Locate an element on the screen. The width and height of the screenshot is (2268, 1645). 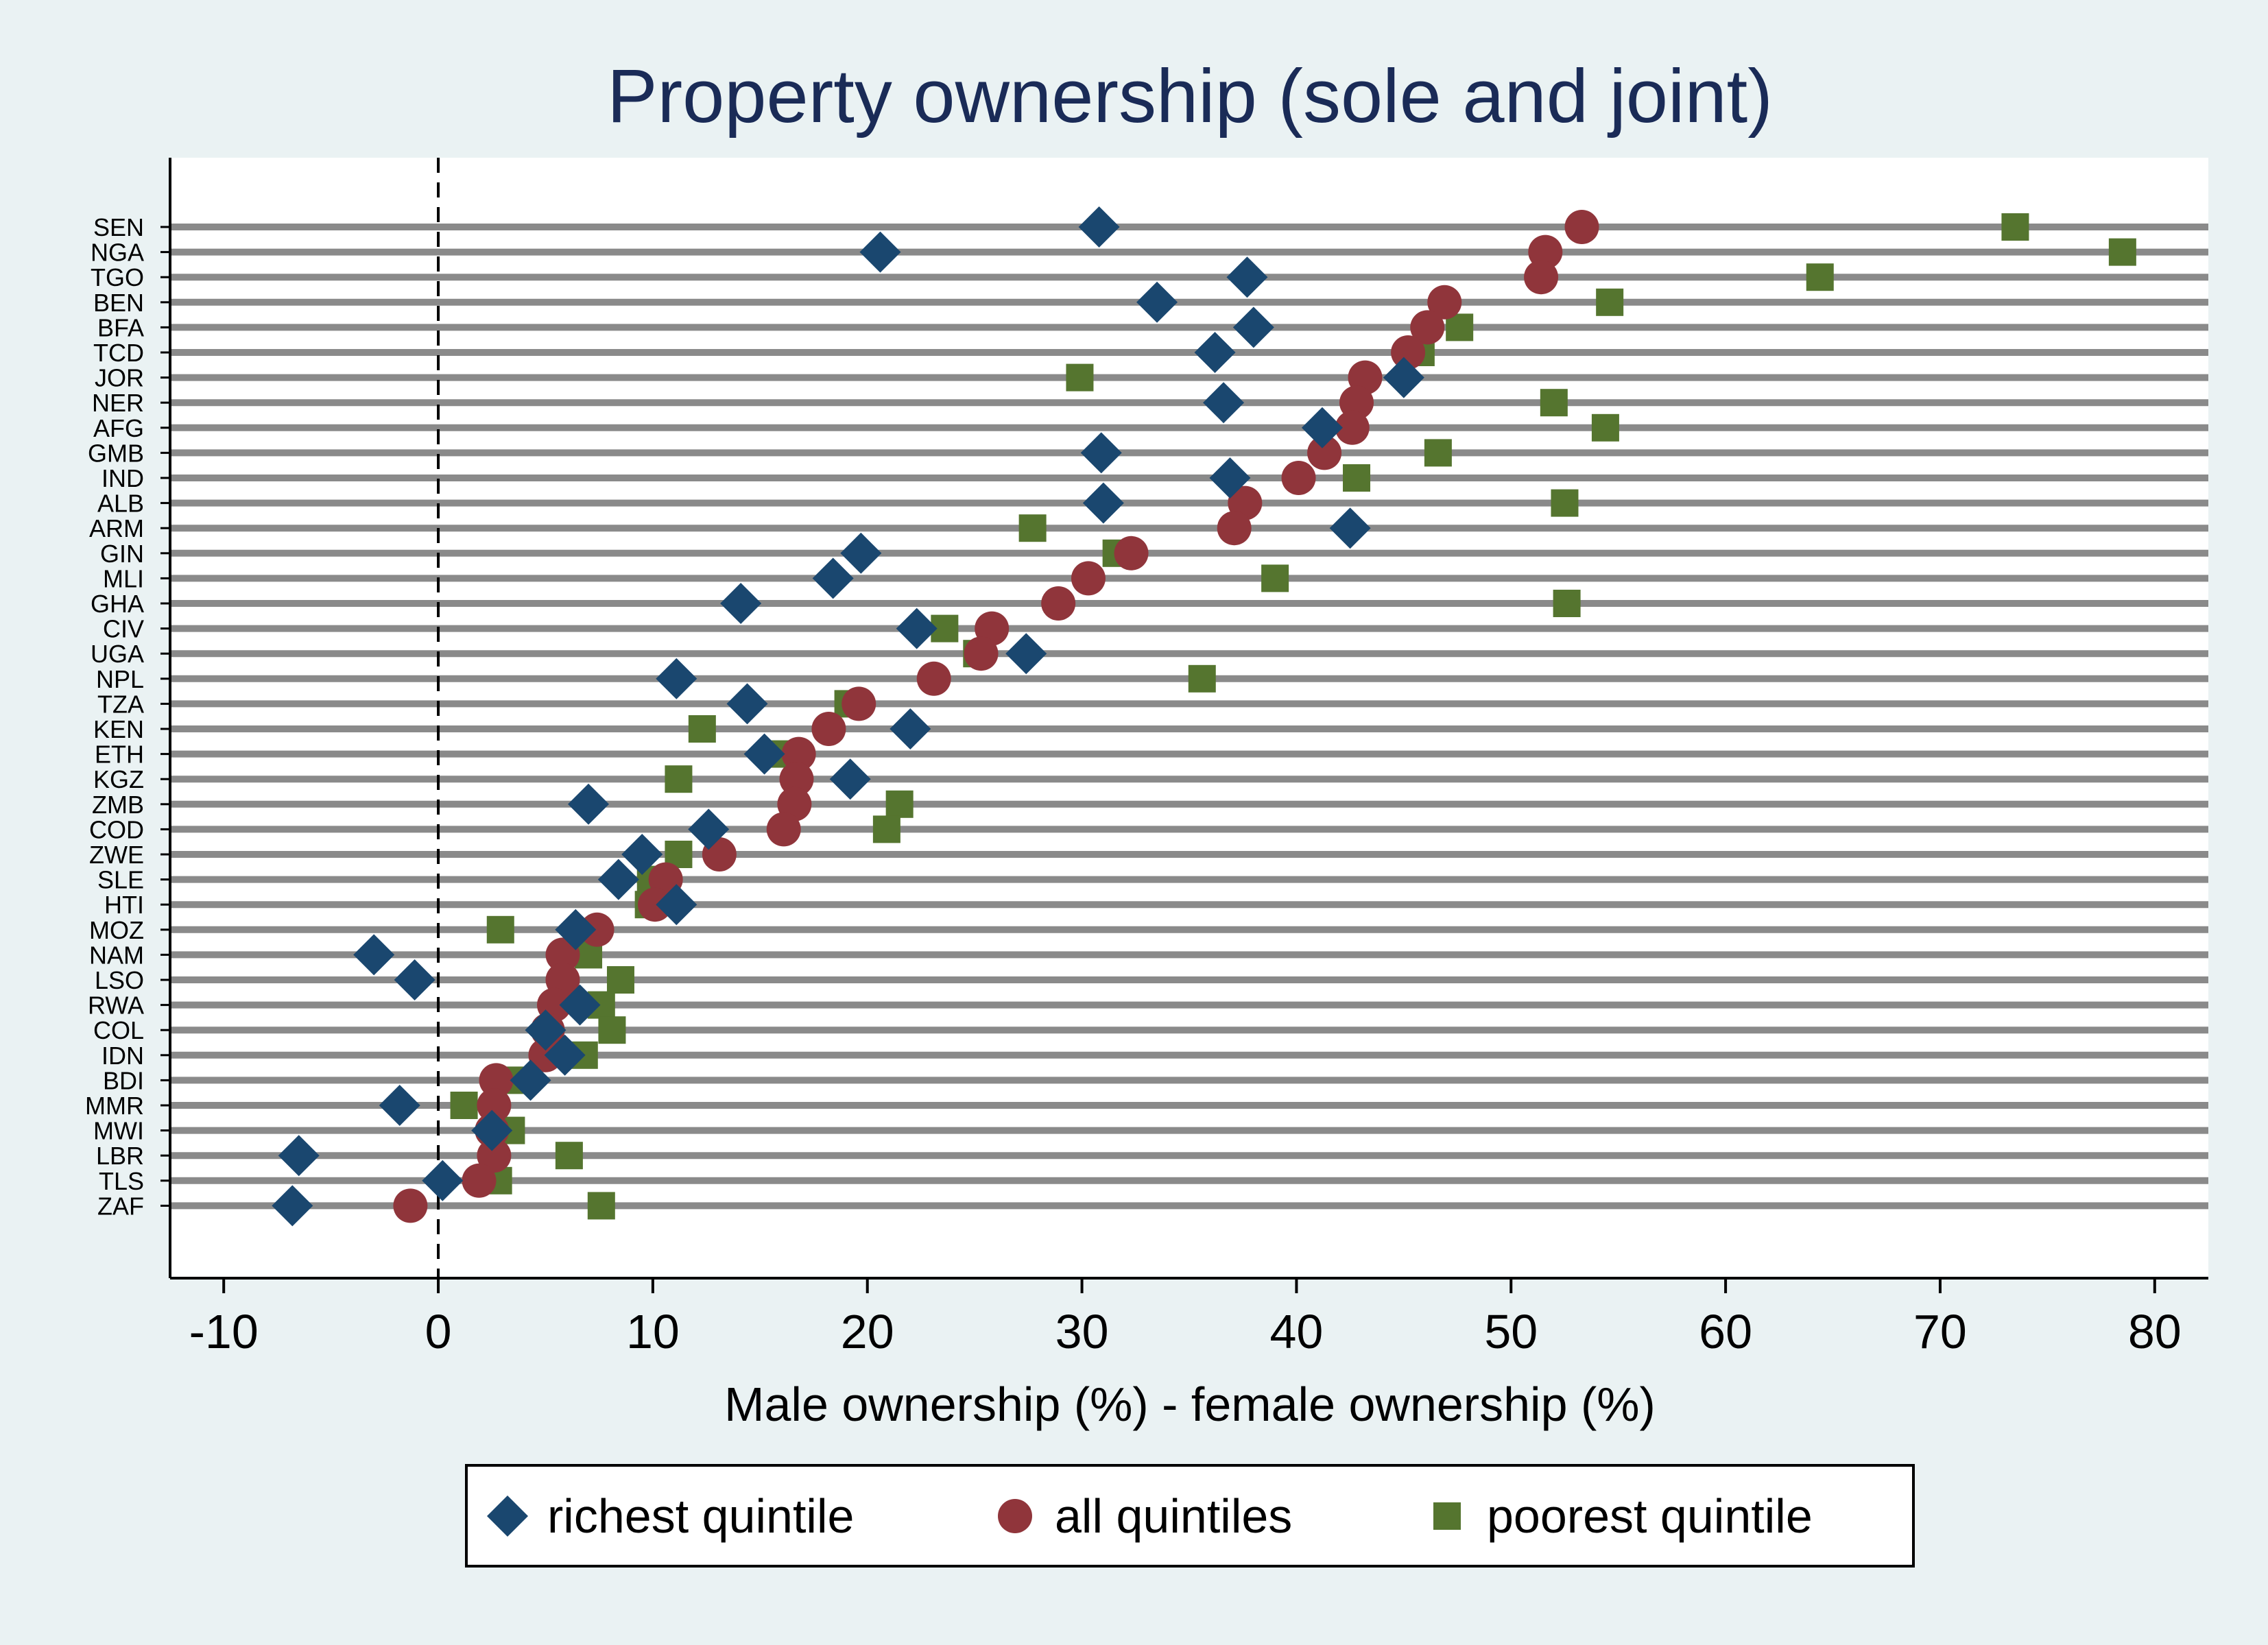
y-tick-label: ARM is located at coordinates (116, 528).